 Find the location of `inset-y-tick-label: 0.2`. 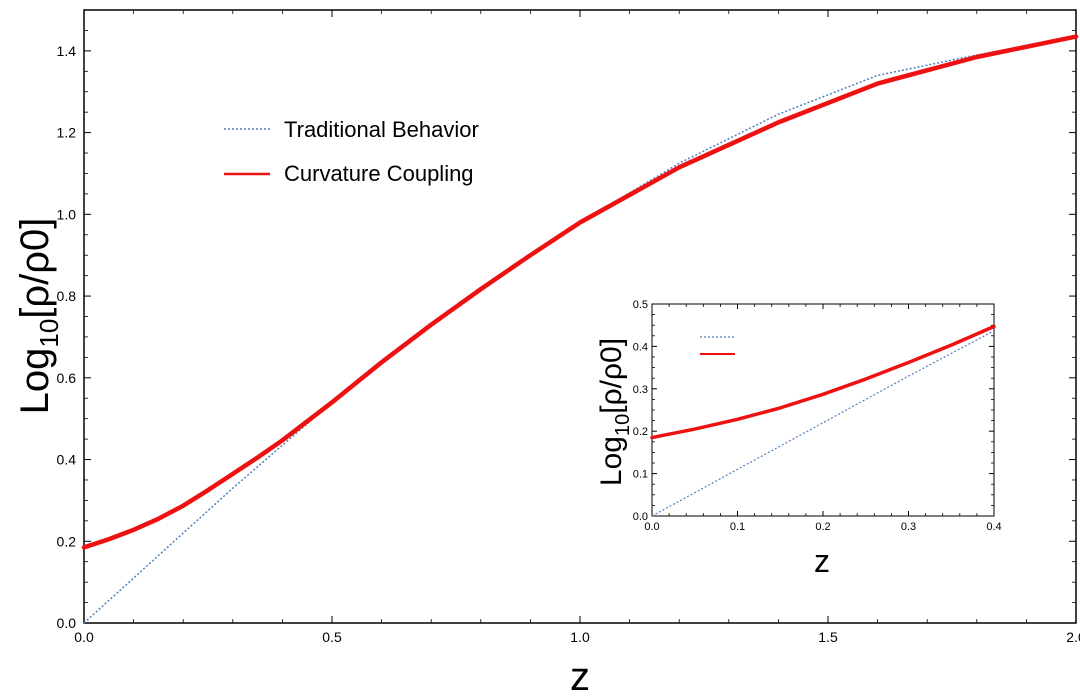

inset-y-tick-label: 0.2 is located at coordinates (640, 432).